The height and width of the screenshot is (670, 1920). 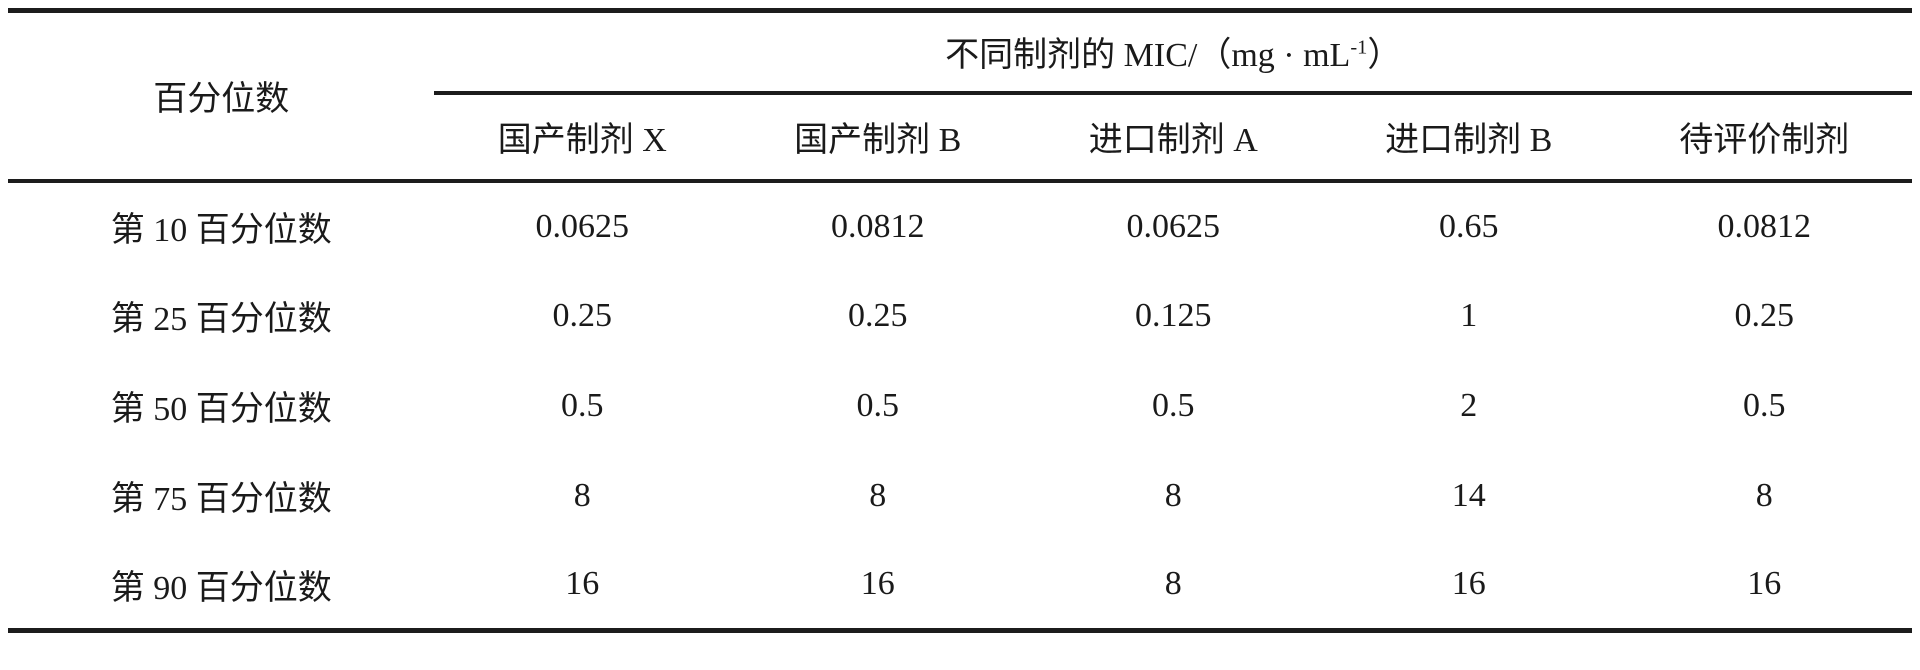 What do you see at coordinates (1764, 137) in the screenshot?
I see `col-header-to-evaluate: 待评价制剂` at bounding box center [1764, 137].